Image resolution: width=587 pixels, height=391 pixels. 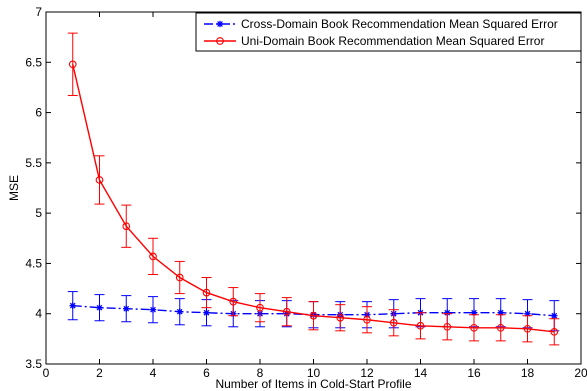 What do you see at coordinates (99, 373) in the screenshot?
I see `x-tick-label: 2` at bounding box center [99, 373].